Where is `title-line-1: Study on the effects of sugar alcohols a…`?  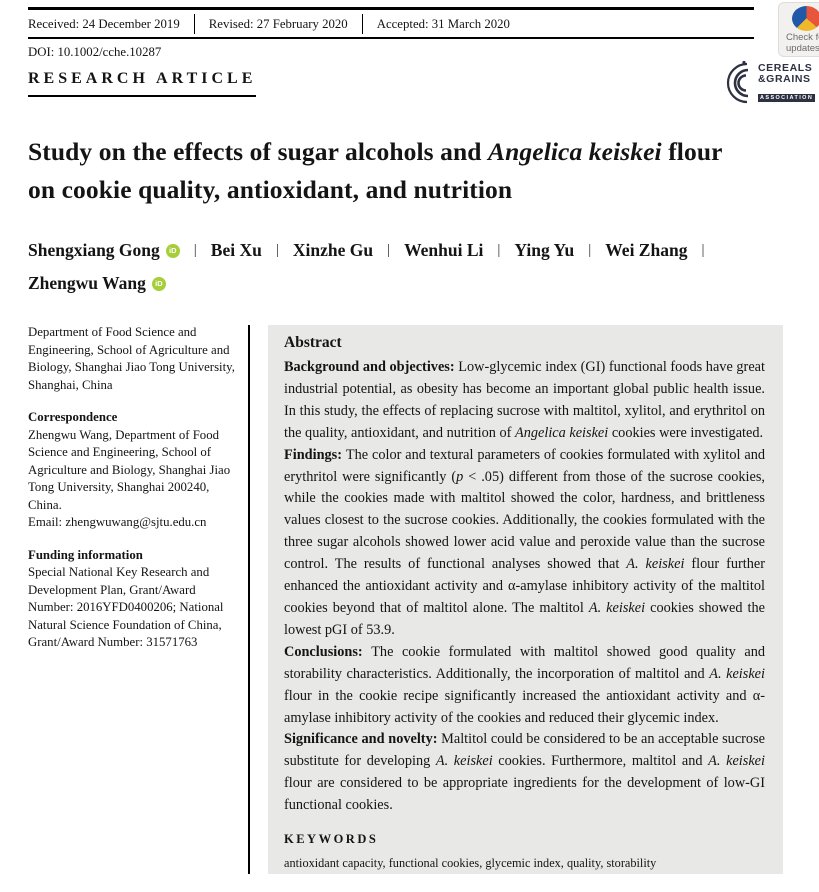 title-line-1: Study on the effects of sugar alcohols a… is located at coordinates (375, 151).